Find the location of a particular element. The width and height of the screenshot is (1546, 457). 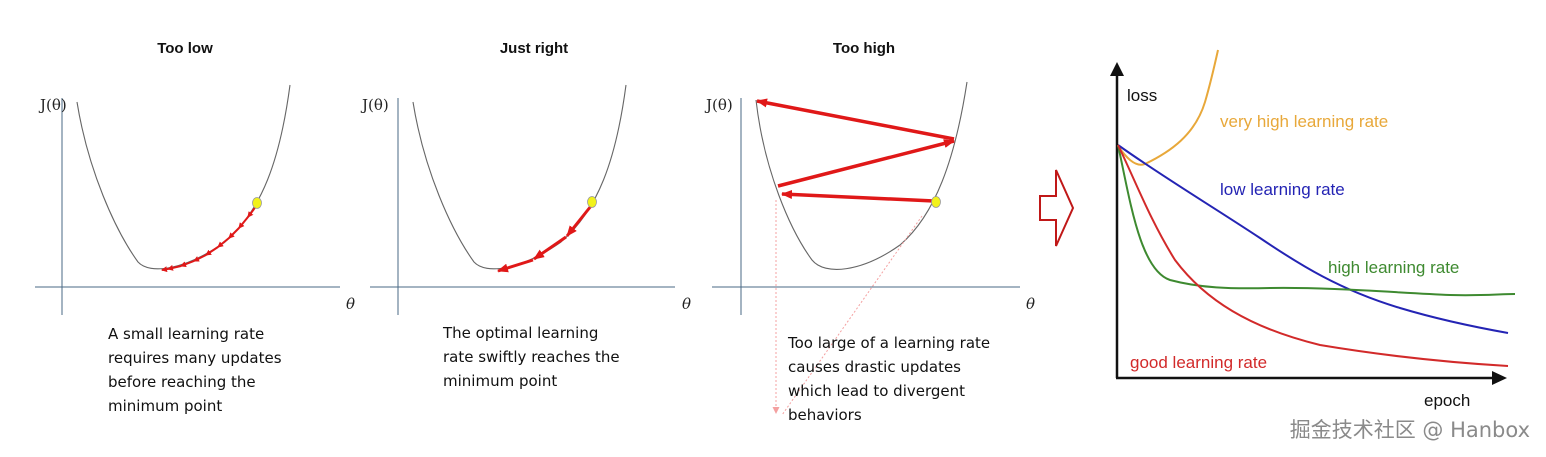

caption-line: which lead to divergent is located at coordinates (876, 391).